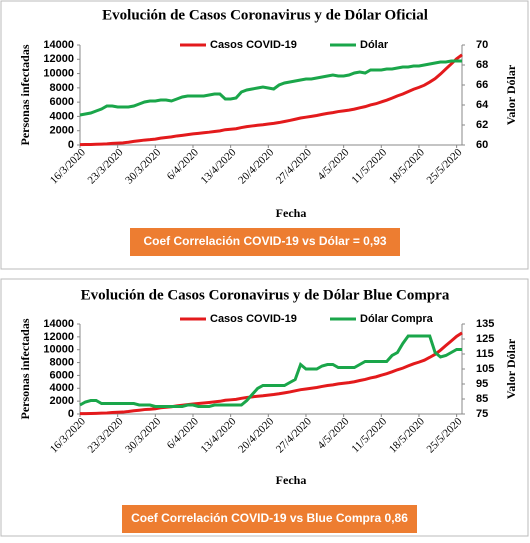 The image size is (530, 543). Describe the element at coordinates (485, 369) in the screenshot. I see `y2-tick-label: 105` at that location.